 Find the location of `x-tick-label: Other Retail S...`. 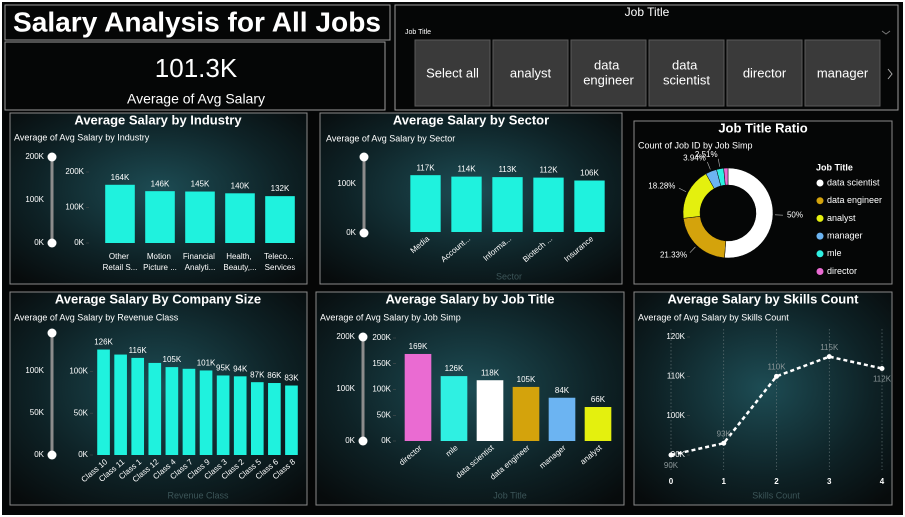

x-tick-label: Other Retail S... is located at coordinates (120, 262).